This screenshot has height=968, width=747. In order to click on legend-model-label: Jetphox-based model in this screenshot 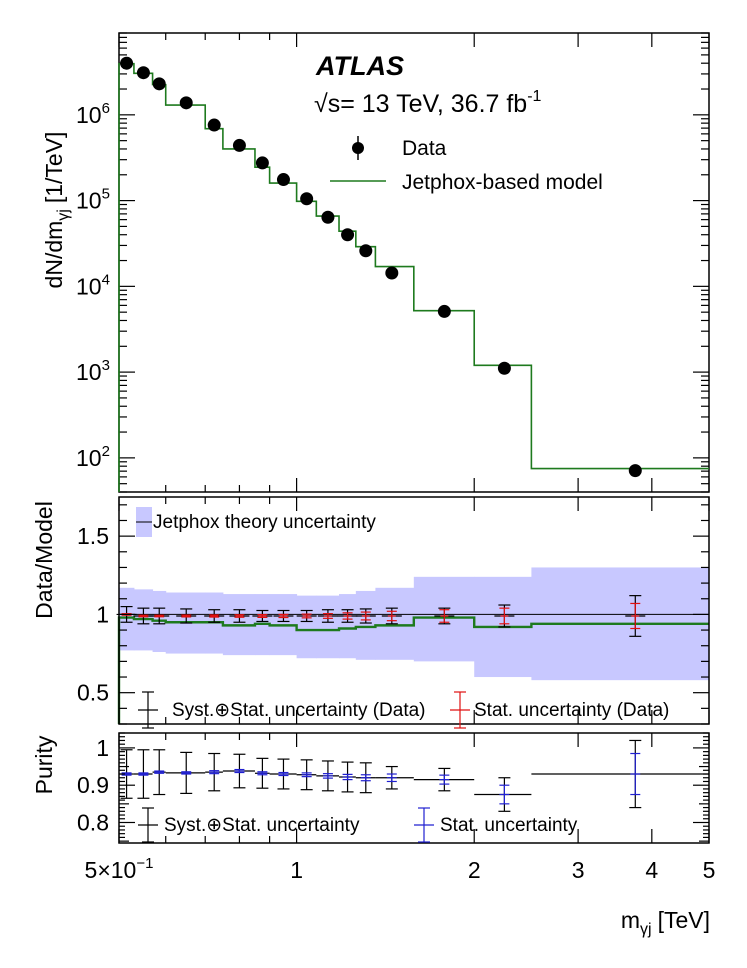, I will do `click(502, 182)`.